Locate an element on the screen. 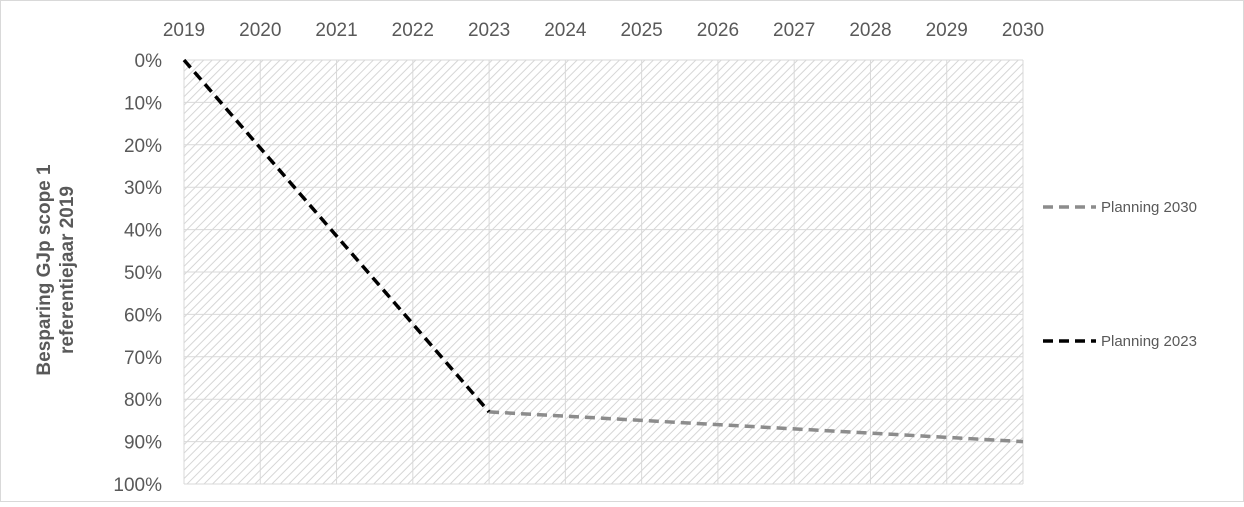 Image resolution: width=1244 pixels, height=507 pixels. x-tick-label: 2030 is located at coordinates (1023, 30).